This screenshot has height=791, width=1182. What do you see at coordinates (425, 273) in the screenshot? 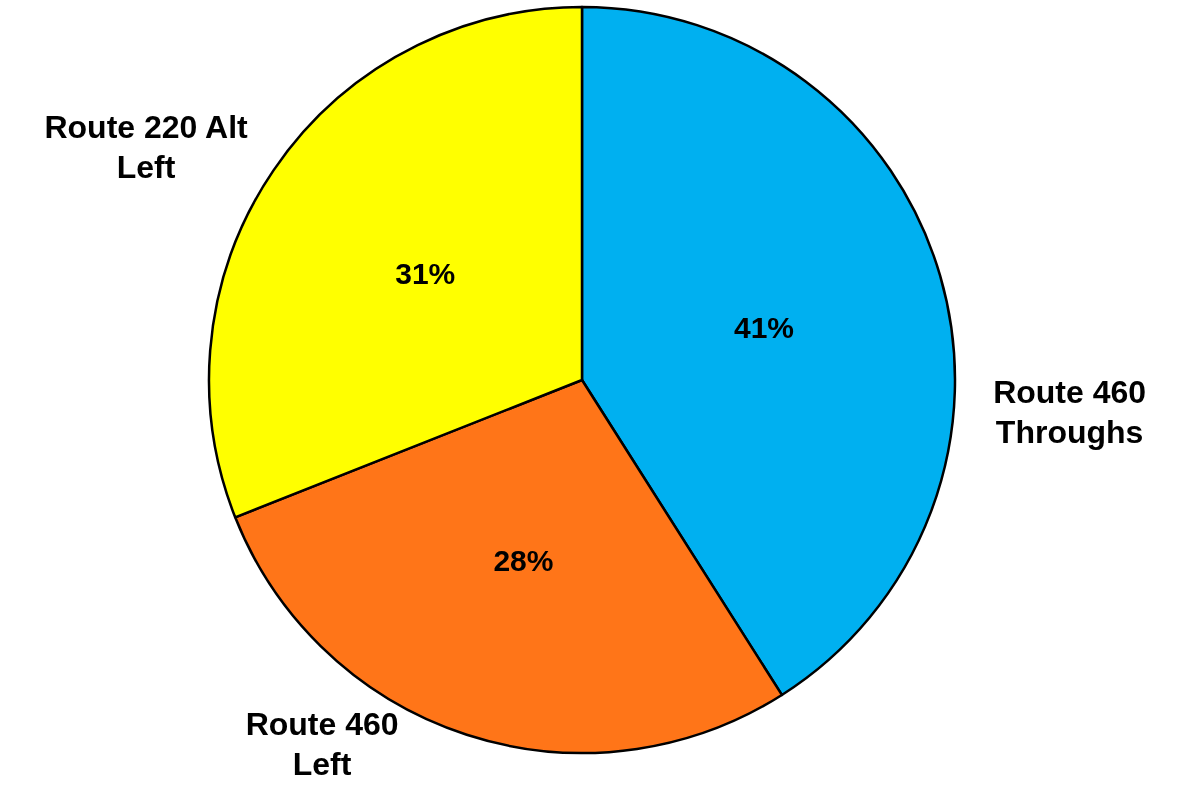
I see `data-label: 31%` at bounding box center [425, 273].